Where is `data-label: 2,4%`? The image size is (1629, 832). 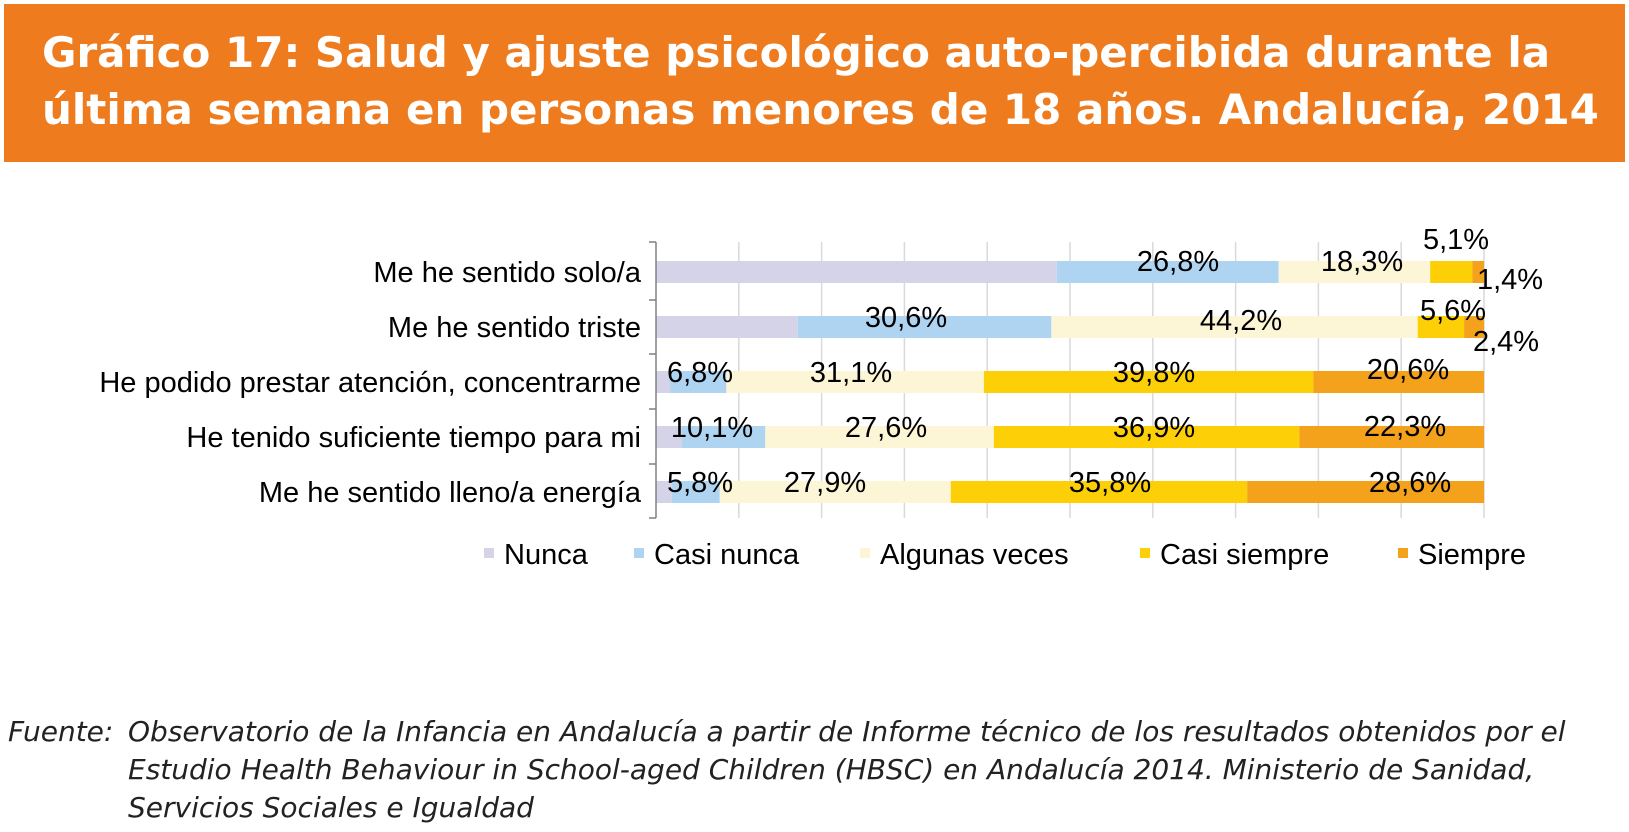 data-label: 2,4% is located at coordinates (1506, 342).